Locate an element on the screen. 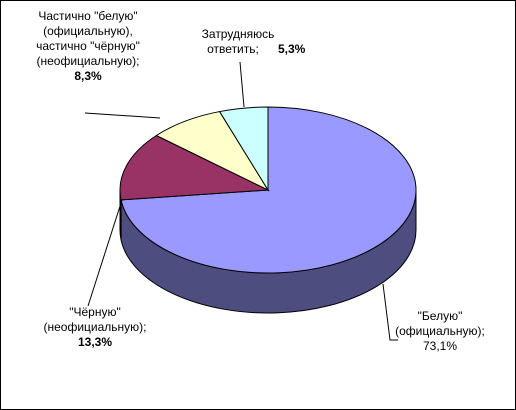 This screenshot has width=516, height=410. value-label: 8,3% is located at coordinates (88, 76).